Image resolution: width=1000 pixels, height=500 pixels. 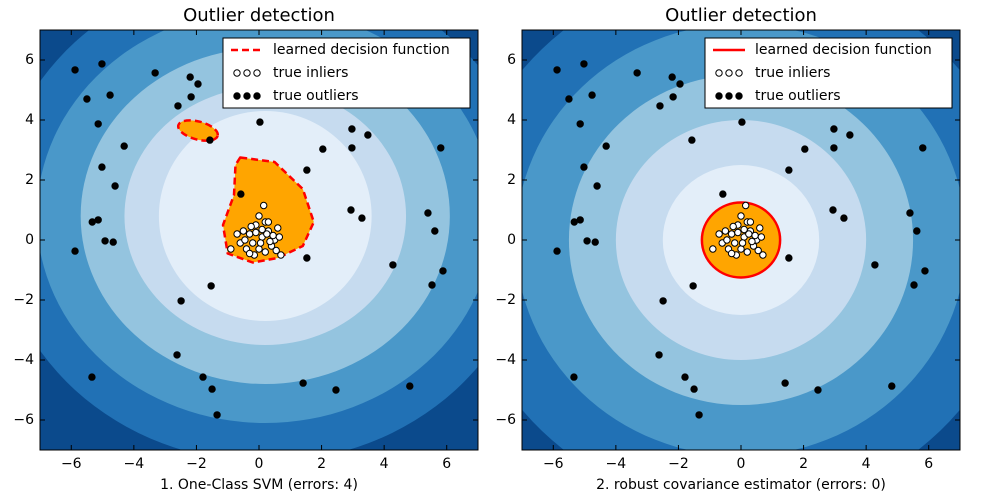 I want to click on x-axis-label: 1. One-Class SVM (errors: 4), so click(x=259, y=485).